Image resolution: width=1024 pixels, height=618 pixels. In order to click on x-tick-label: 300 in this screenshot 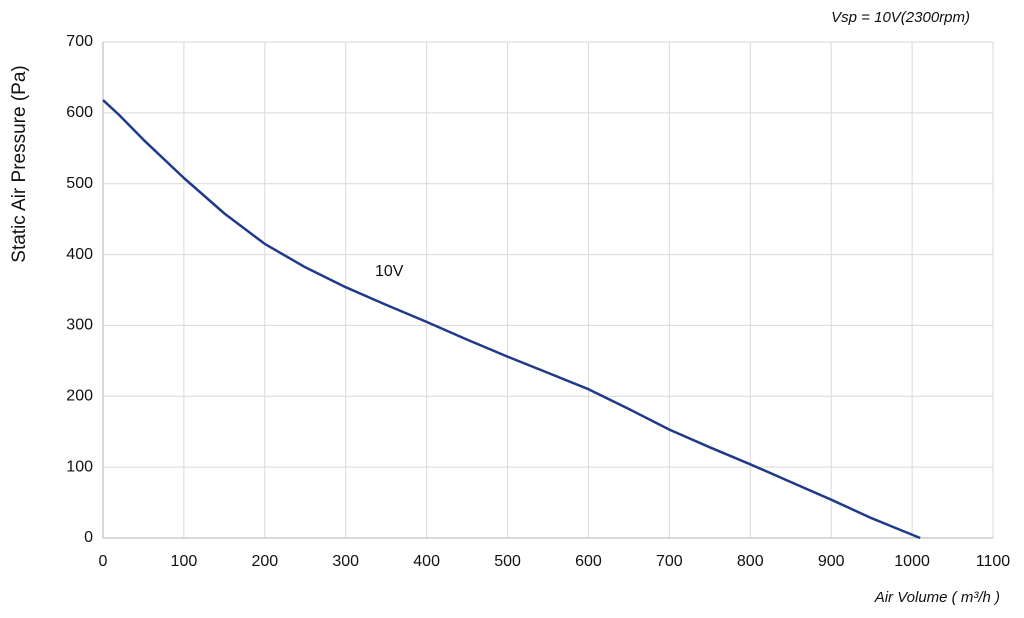, I will do `click(345, 561)`.